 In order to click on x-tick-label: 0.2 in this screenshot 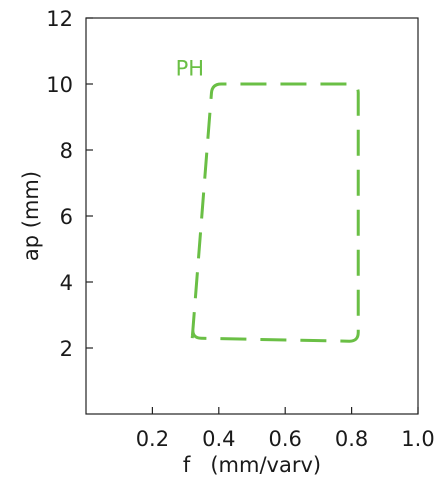, I will do `click(152, 439)`.